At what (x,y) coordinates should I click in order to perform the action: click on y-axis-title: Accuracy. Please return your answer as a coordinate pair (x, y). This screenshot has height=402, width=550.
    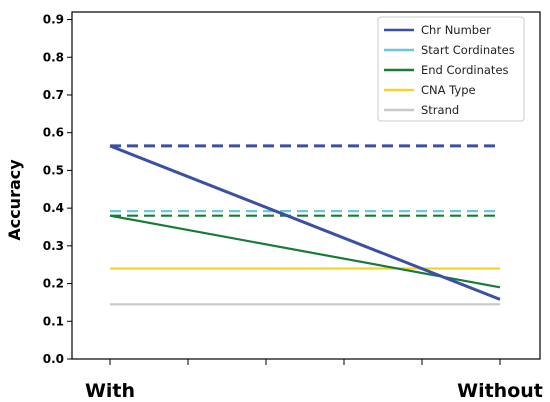
    Looking at the image, I should click on (14, 200).